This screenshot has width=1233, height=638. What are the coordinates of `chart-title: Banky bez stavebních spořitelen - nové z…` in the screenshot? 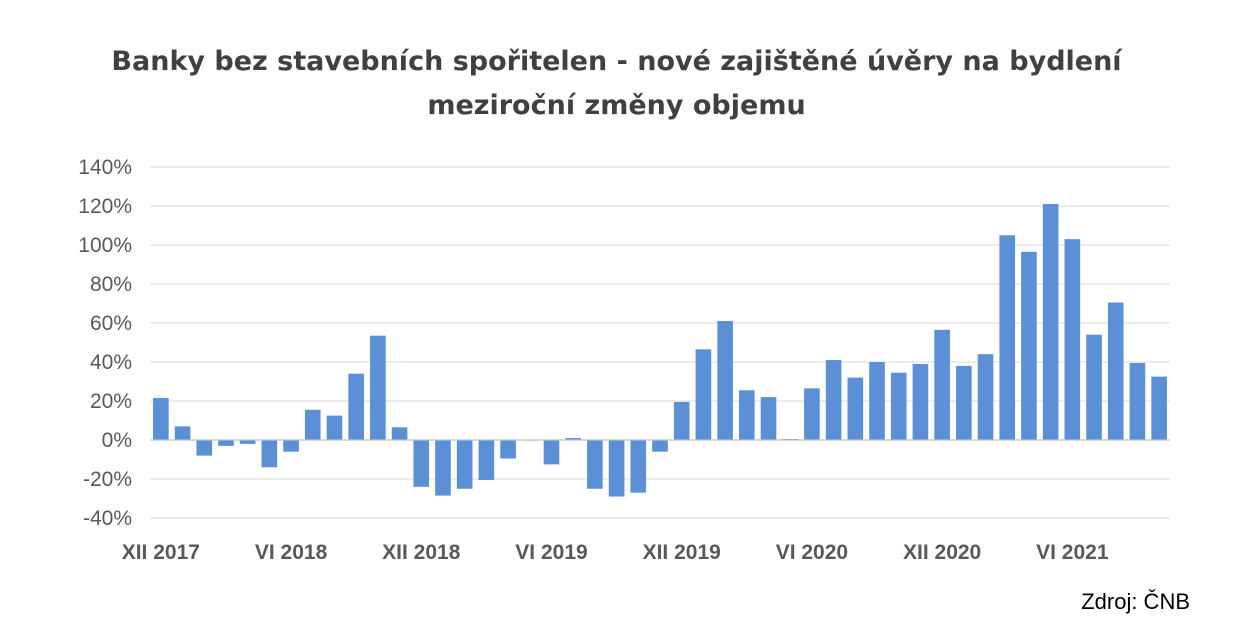 It's located at (616, 84).